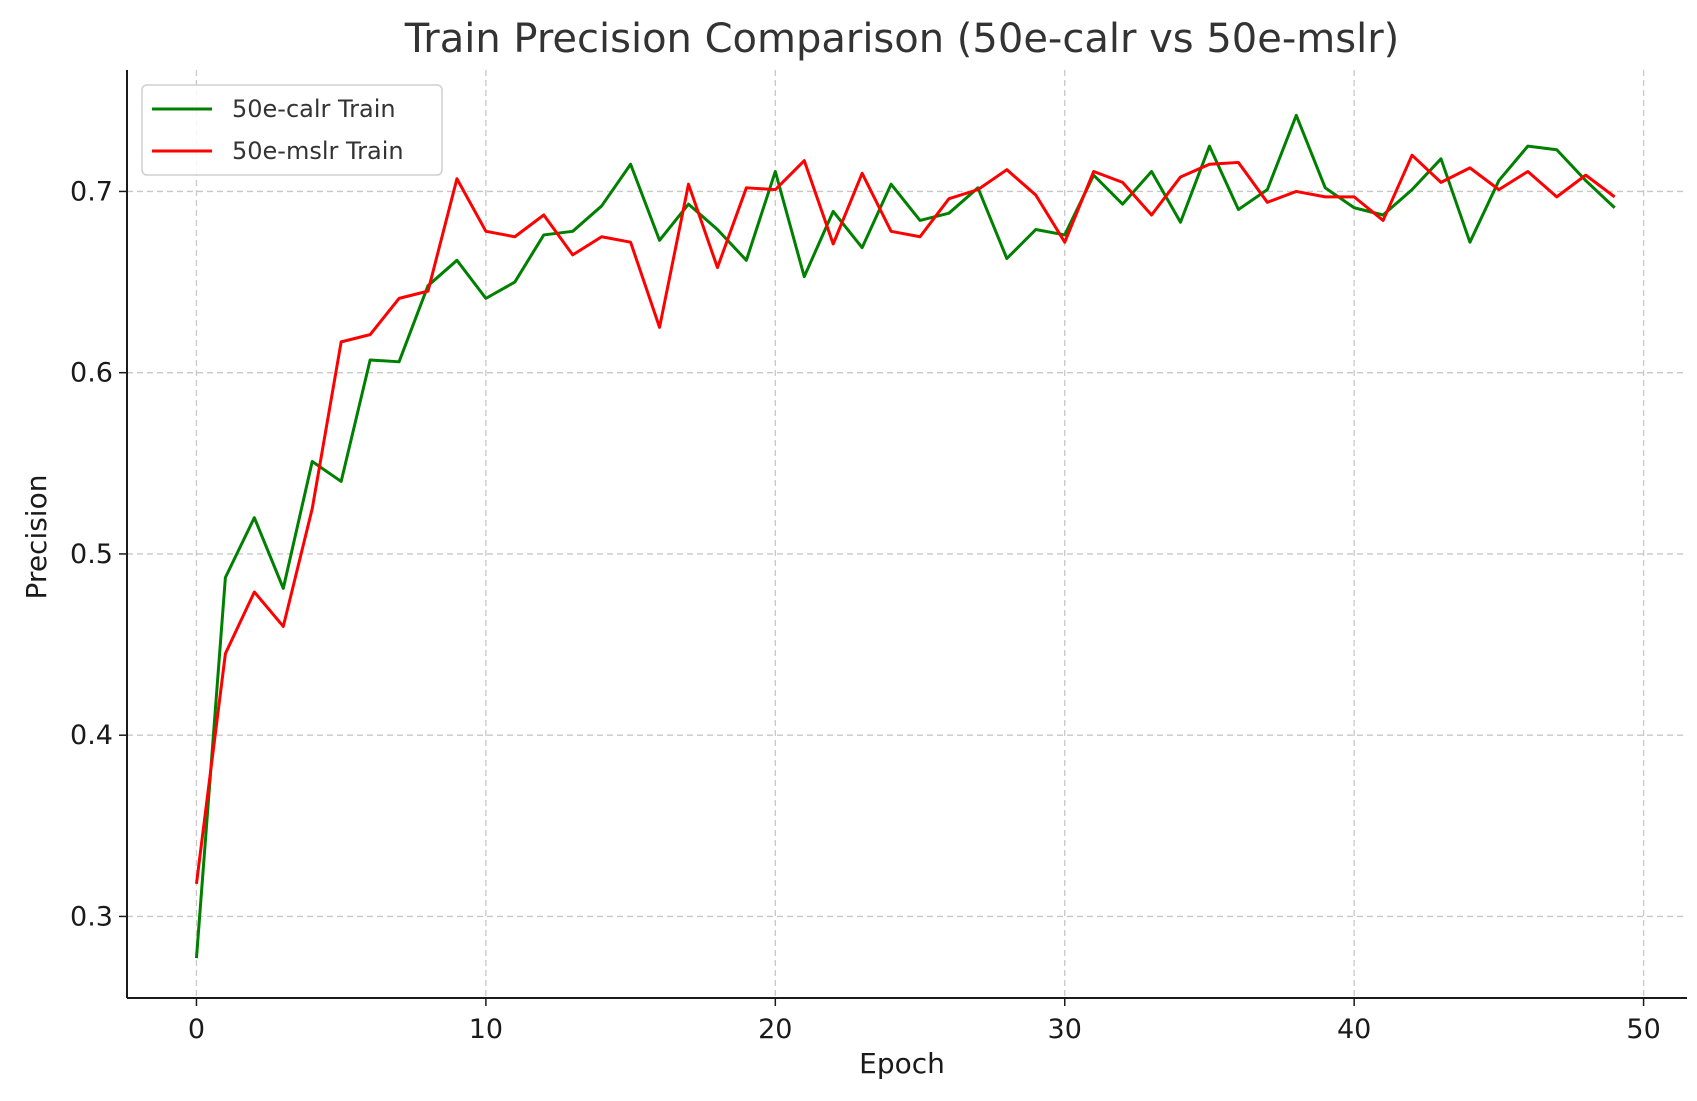  What do you see at coordinates (486, 1029) in the screenshot?
I see `x-tick-label: 10` at bounding box center [486, 1029].